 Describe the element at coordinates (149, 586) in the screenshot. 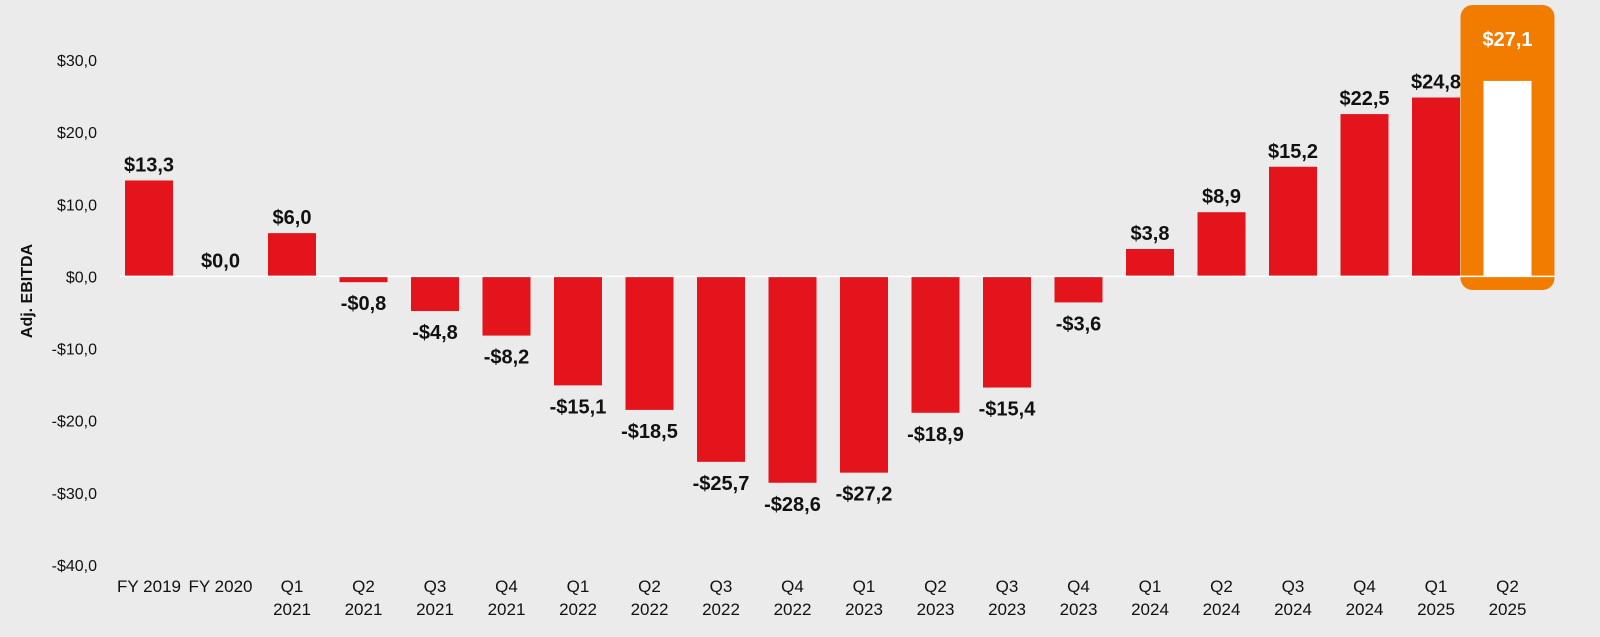

I see `category-label: FY 2019` at that location.